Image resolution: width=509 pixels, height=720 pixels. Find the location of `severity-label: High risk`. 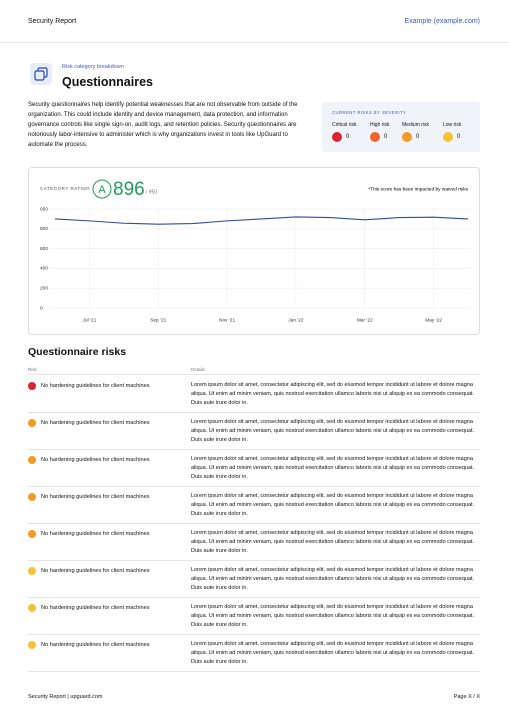

severity-label: High risk is located at coordinates (380, 125).